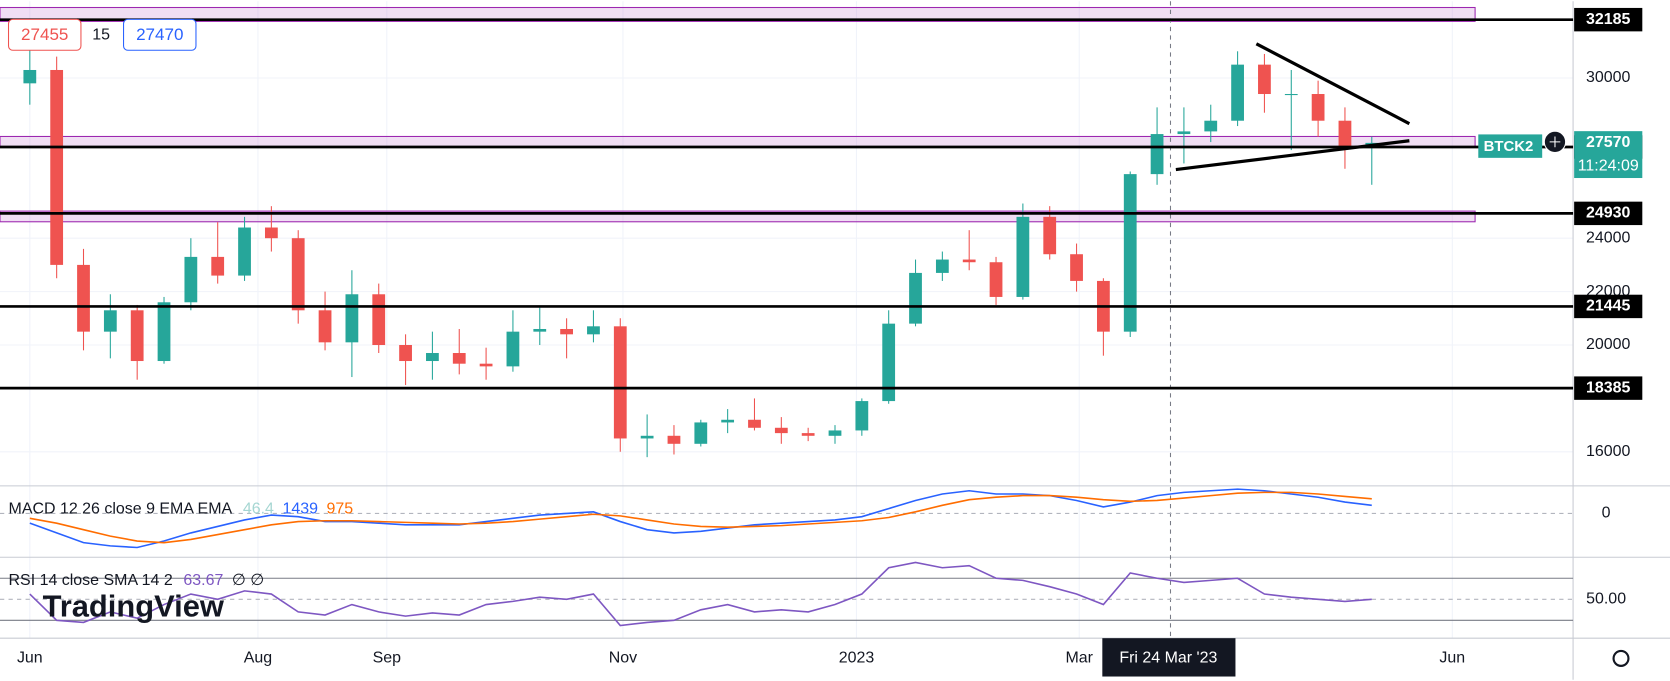 The image size is (1670, 681). What do you see at coordinates (258, 658) in the screenshot?
I see `x-tick-label: Aug` at bounding box center [258, 658].